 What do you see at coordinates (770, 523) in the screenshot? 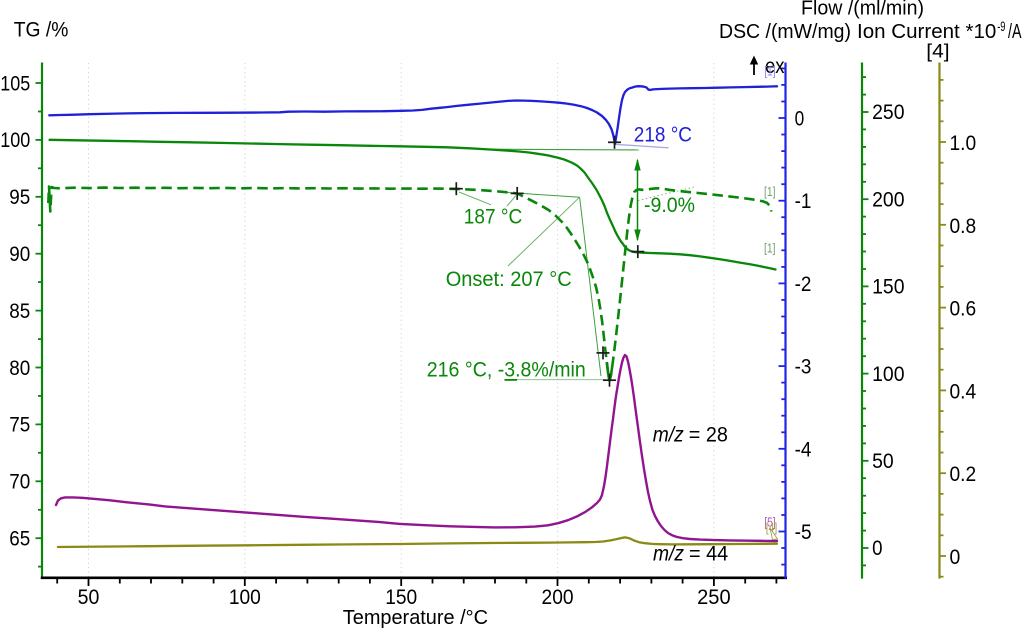
I see `svg-text: [5]` at bounding box center [770, 523].